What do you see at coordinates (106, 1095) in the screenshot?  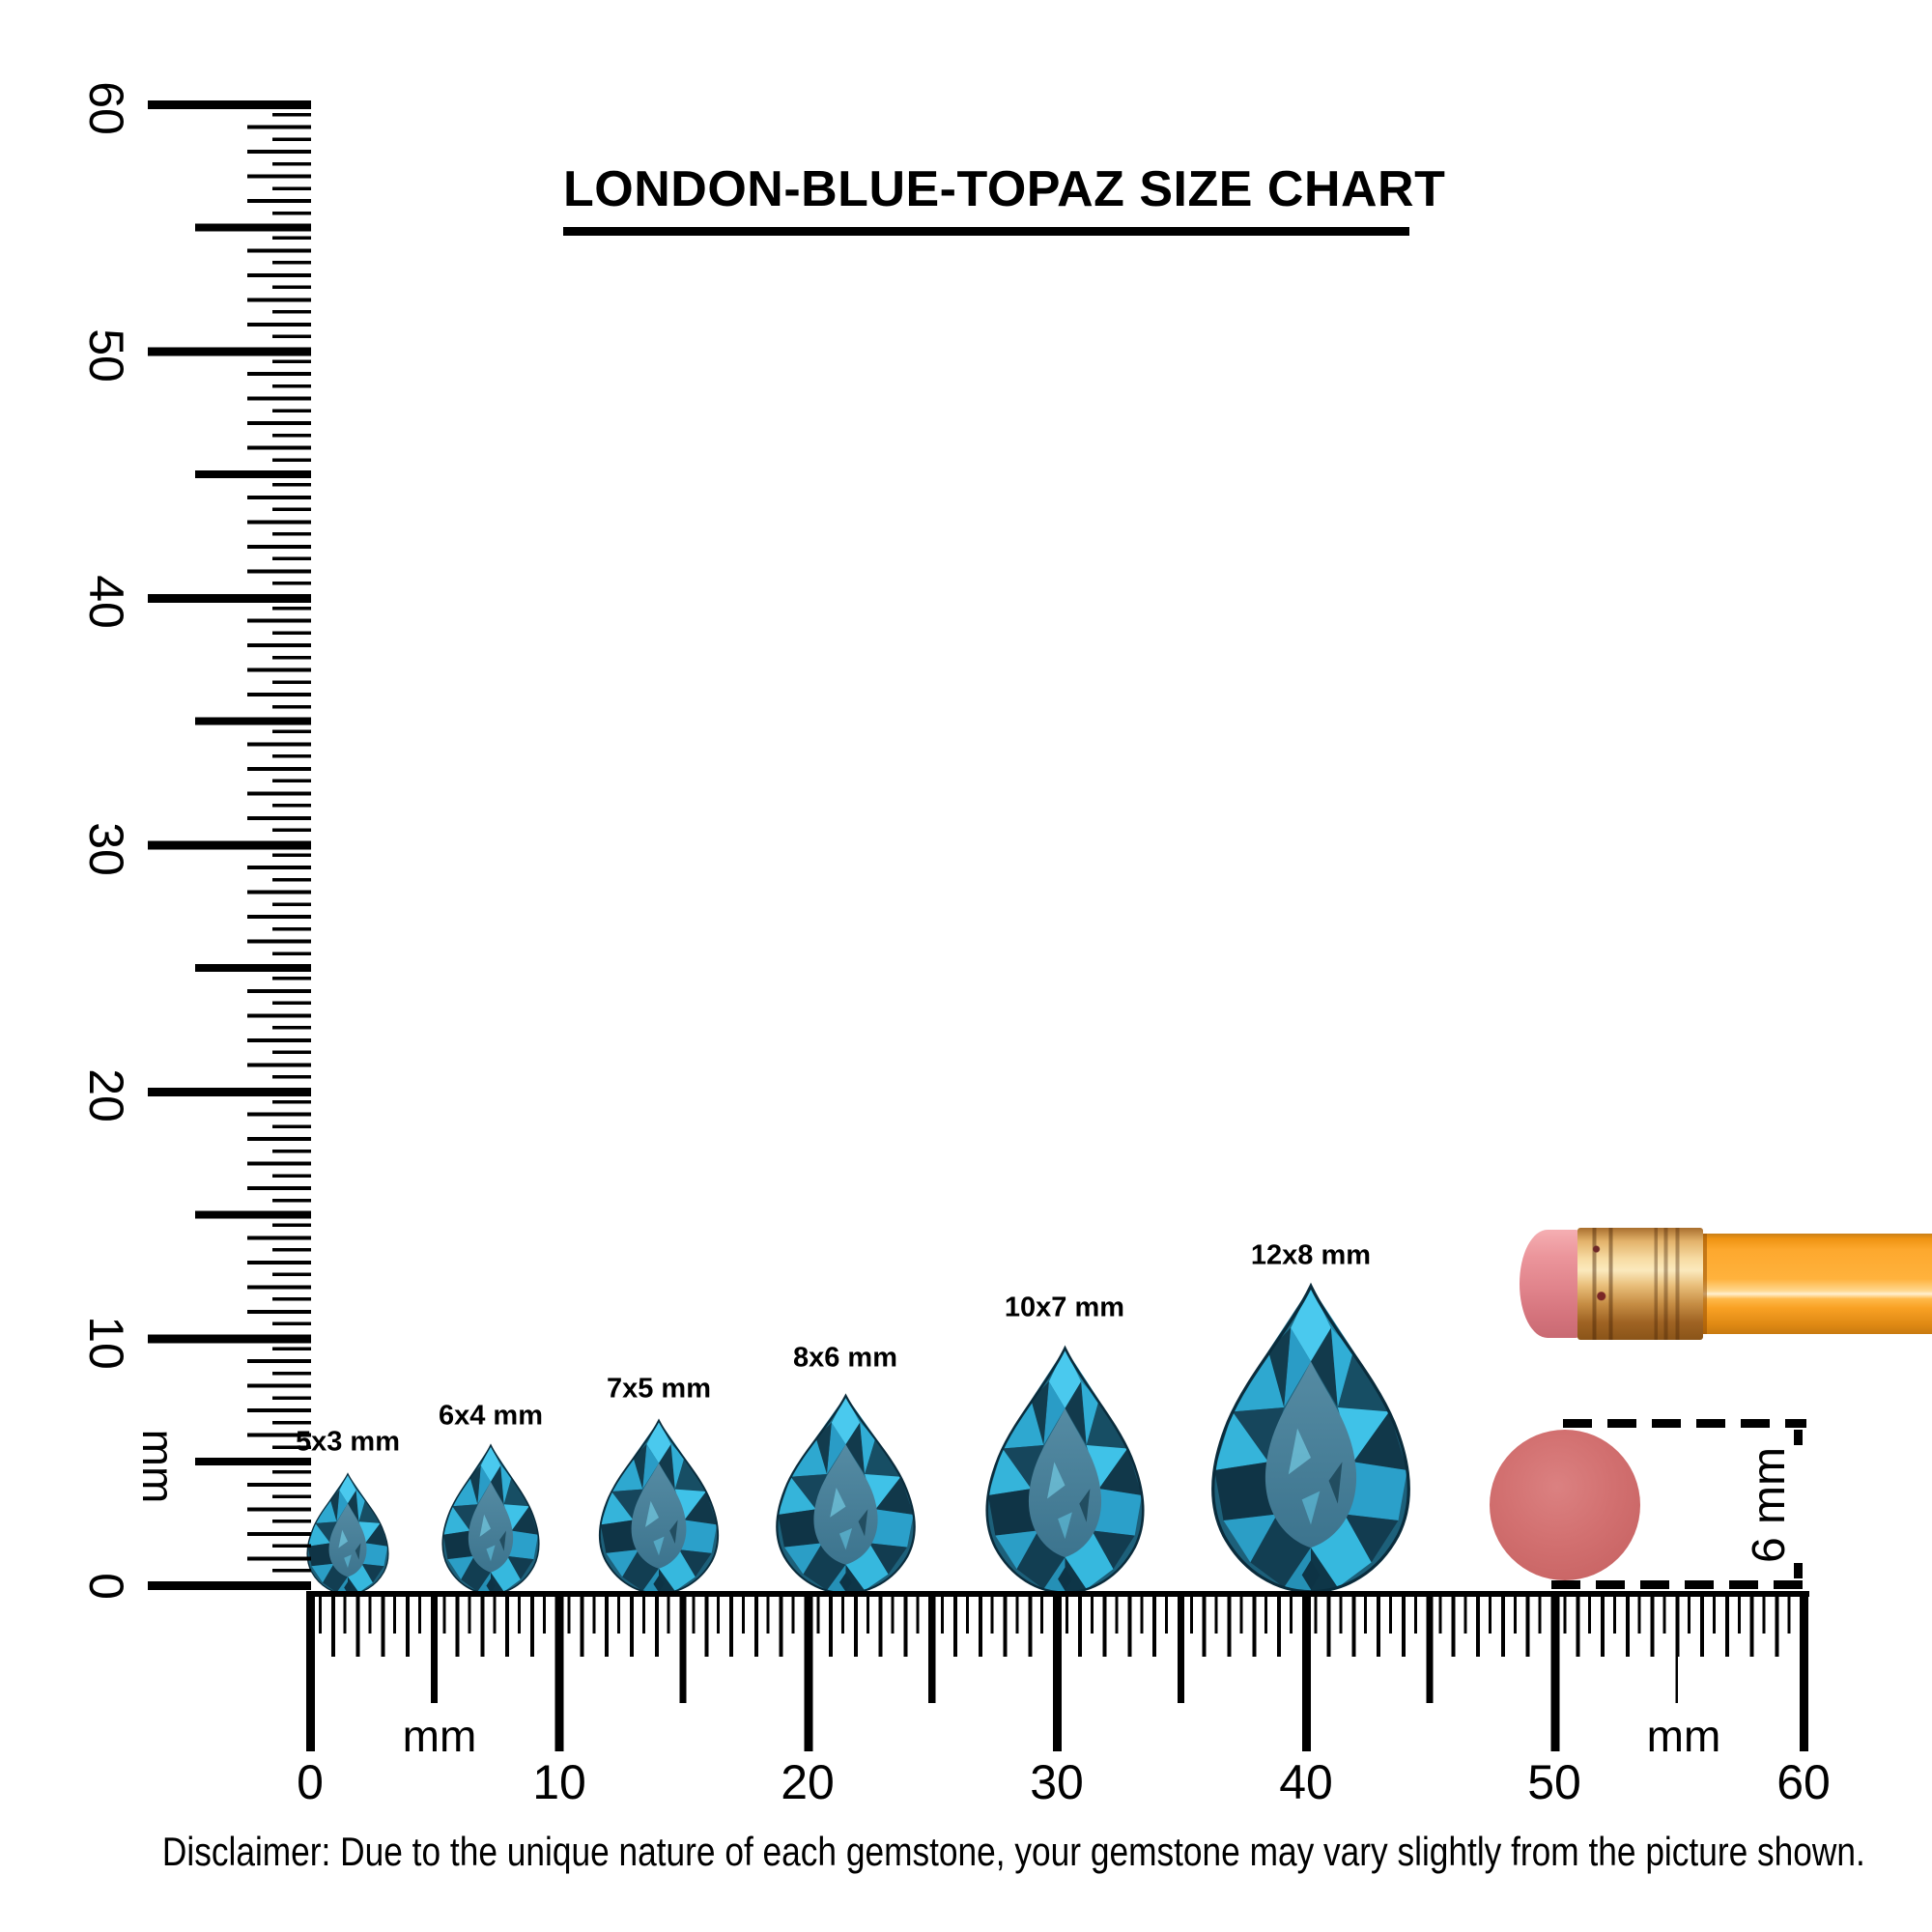 I see `vertical-ruler-label-20: 20` at bounding box center [106, 1095].